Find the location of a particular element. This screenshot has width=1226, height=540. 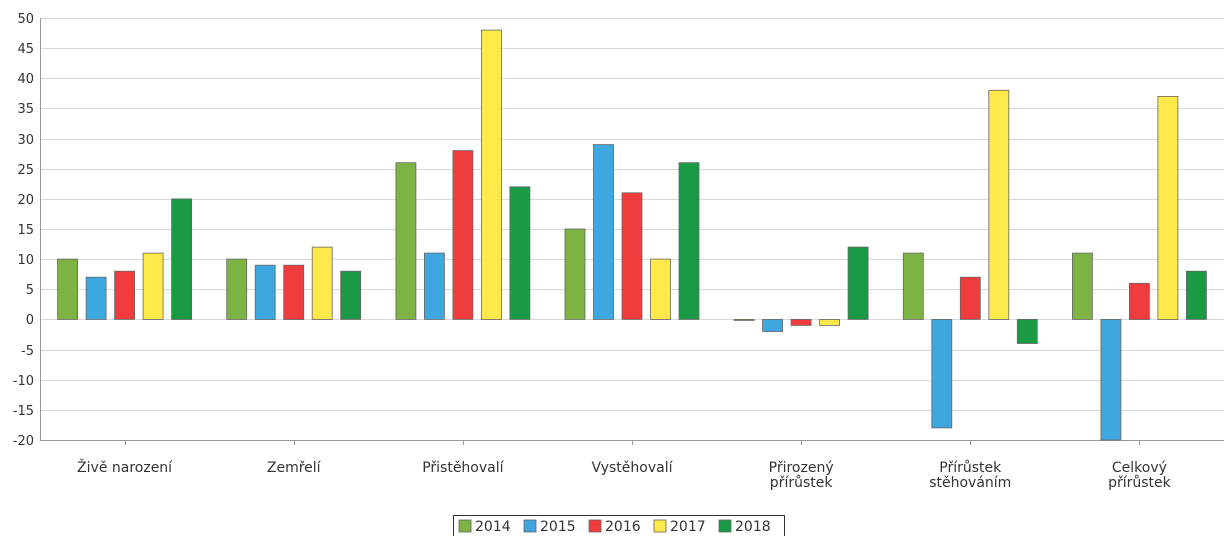

y-tick-label: 50 is located at coordinates (25, 19).